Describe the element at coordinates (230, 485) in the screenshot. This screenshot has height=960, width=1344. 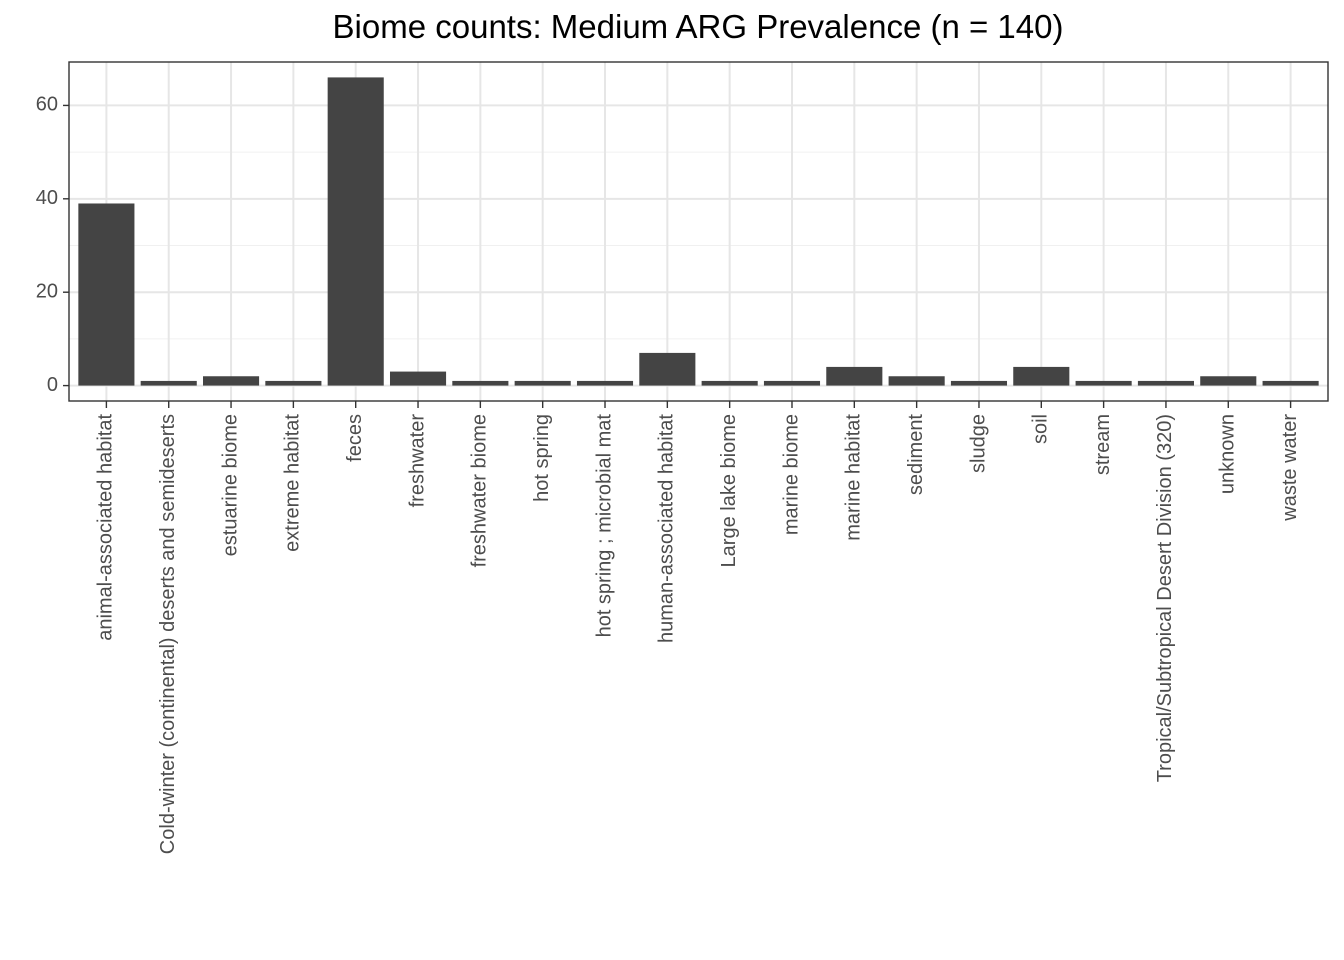
I see `x-tick-label: estuarine biome` at that location.